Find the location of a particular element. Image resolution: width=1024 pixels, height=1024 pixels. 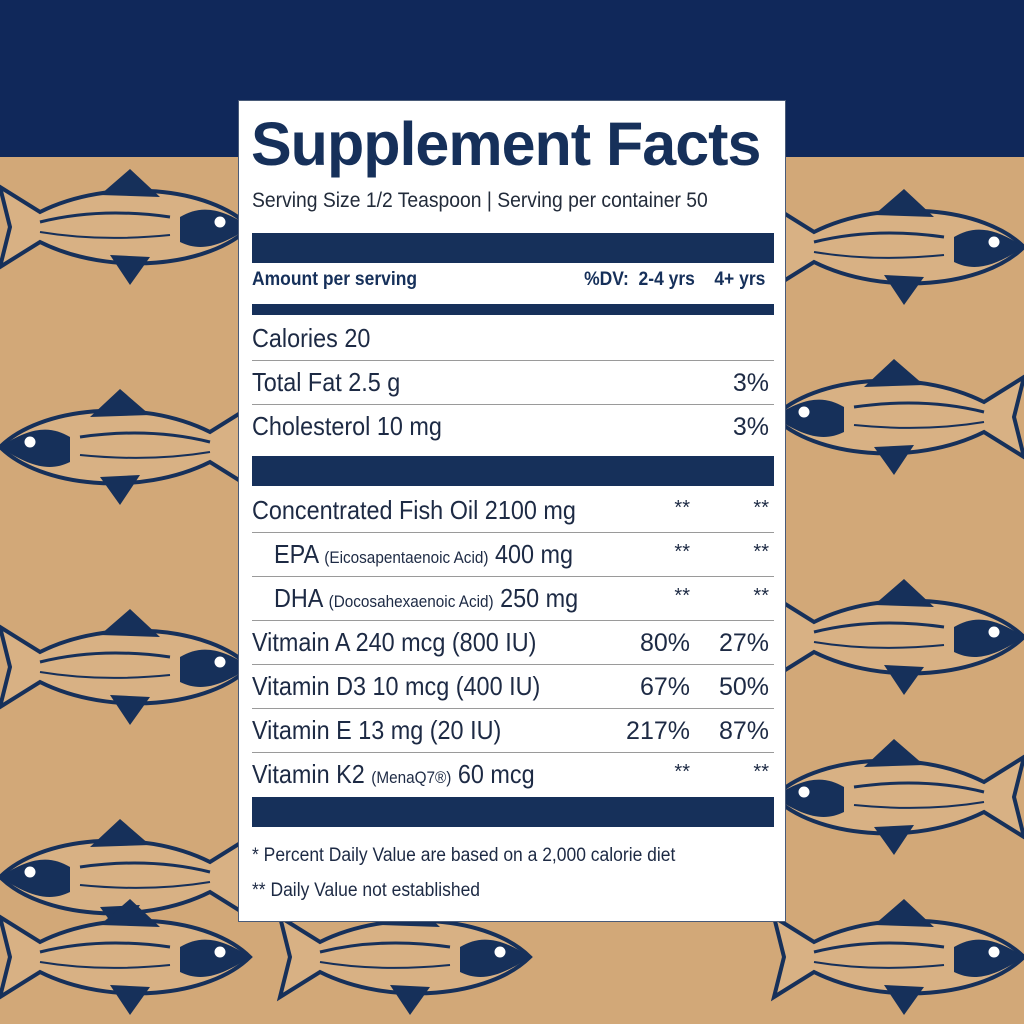

footnote: ** Daily Value not established is located at coordinates (366, 890).